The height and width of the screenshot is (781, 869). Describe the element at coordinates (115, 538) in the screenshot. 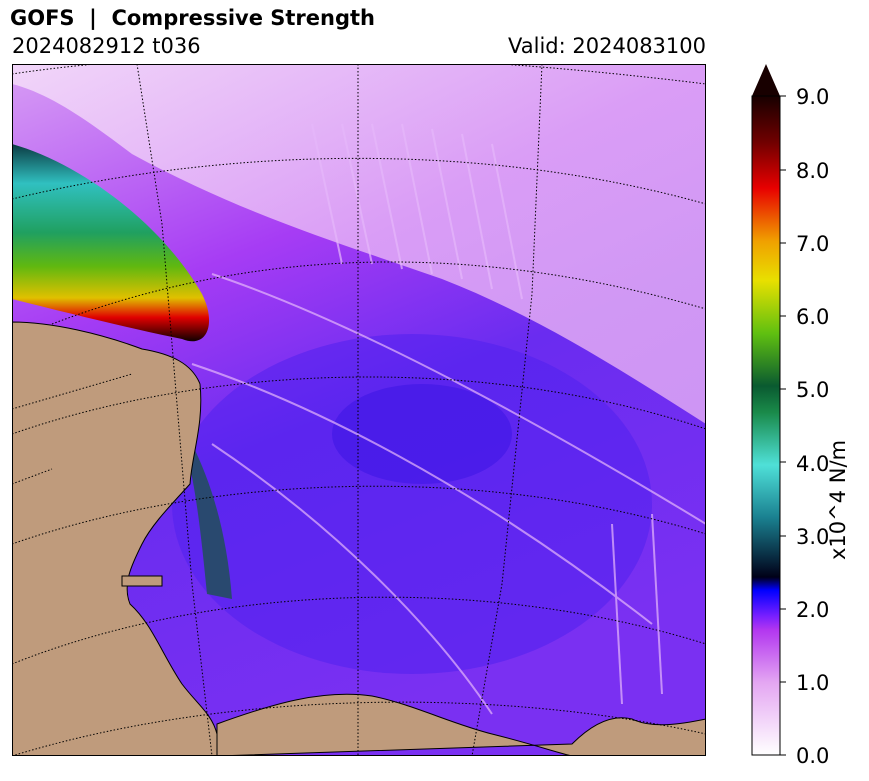

I see `land-west` at that location.